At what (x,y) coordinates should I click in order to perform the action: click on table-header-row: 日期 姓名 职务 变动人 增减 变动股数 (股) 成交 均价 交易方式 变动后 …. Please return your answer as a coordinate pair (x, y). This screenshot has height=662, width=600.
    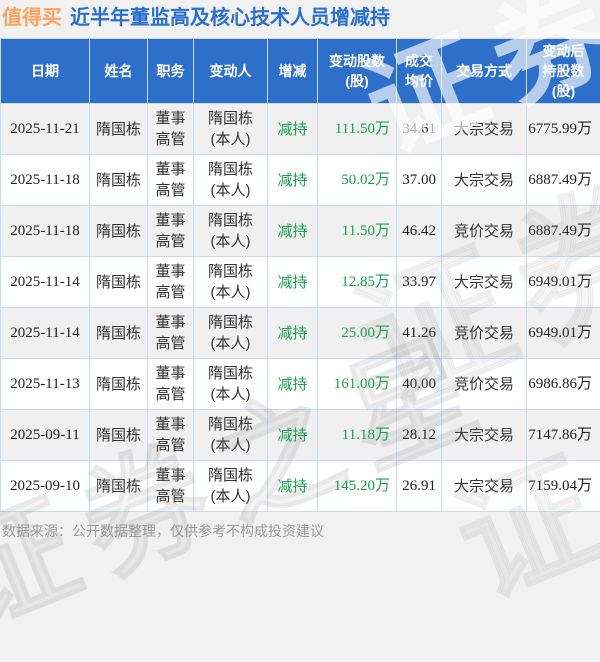
    Looking at the image, I should click on (300, 71).